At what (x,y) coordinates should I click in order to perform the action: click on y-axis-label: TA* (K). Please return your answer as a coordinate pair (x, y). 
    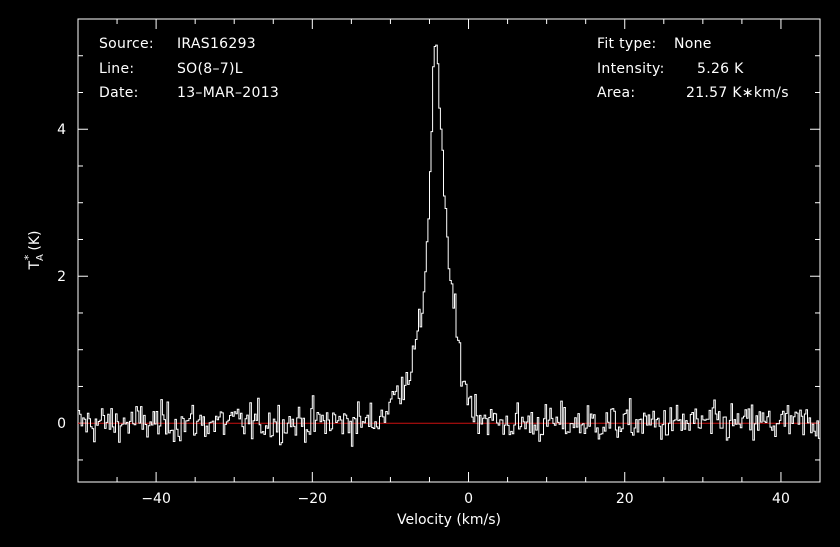
    Looking at the image, I should click on (34, 250).